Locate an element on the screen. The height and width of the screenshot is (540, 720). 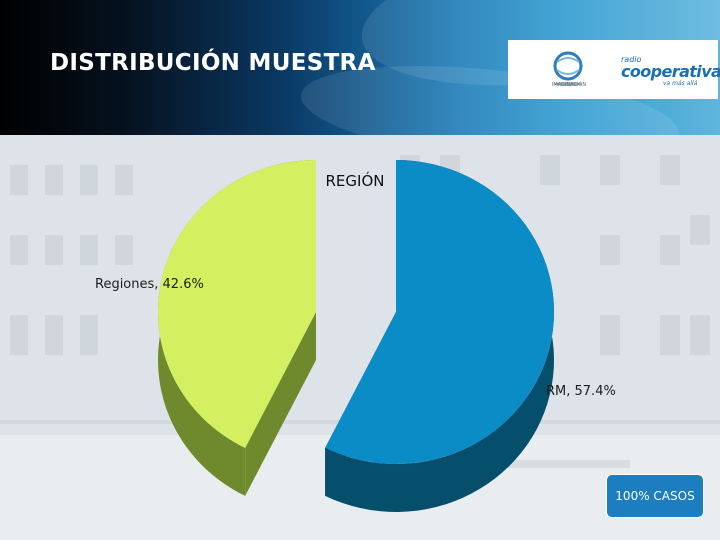
slide-title: DISTRIBUCIÓN MUESTRA is located at coordinates (213, 63).